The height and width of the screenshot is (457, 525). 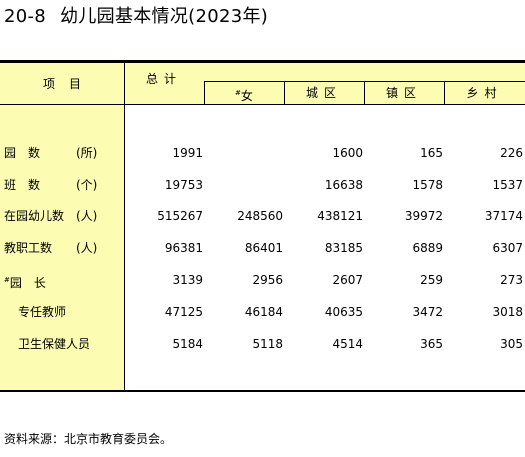 I want to click on table-row: 教职工数 (人) 96381 86401 83185 6889 6307, so click(x=262, y=248).